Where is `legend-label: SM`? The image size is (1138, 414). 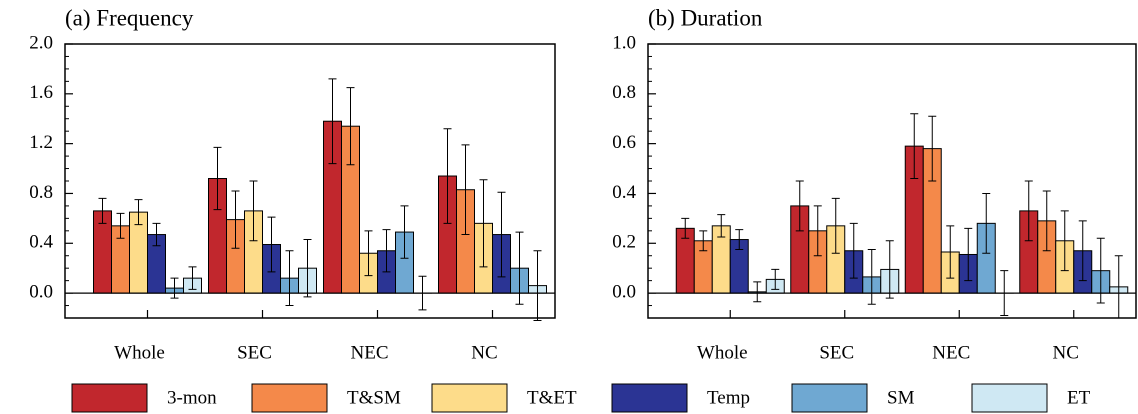
legend-label: SM is located at coordinates (901, 397).